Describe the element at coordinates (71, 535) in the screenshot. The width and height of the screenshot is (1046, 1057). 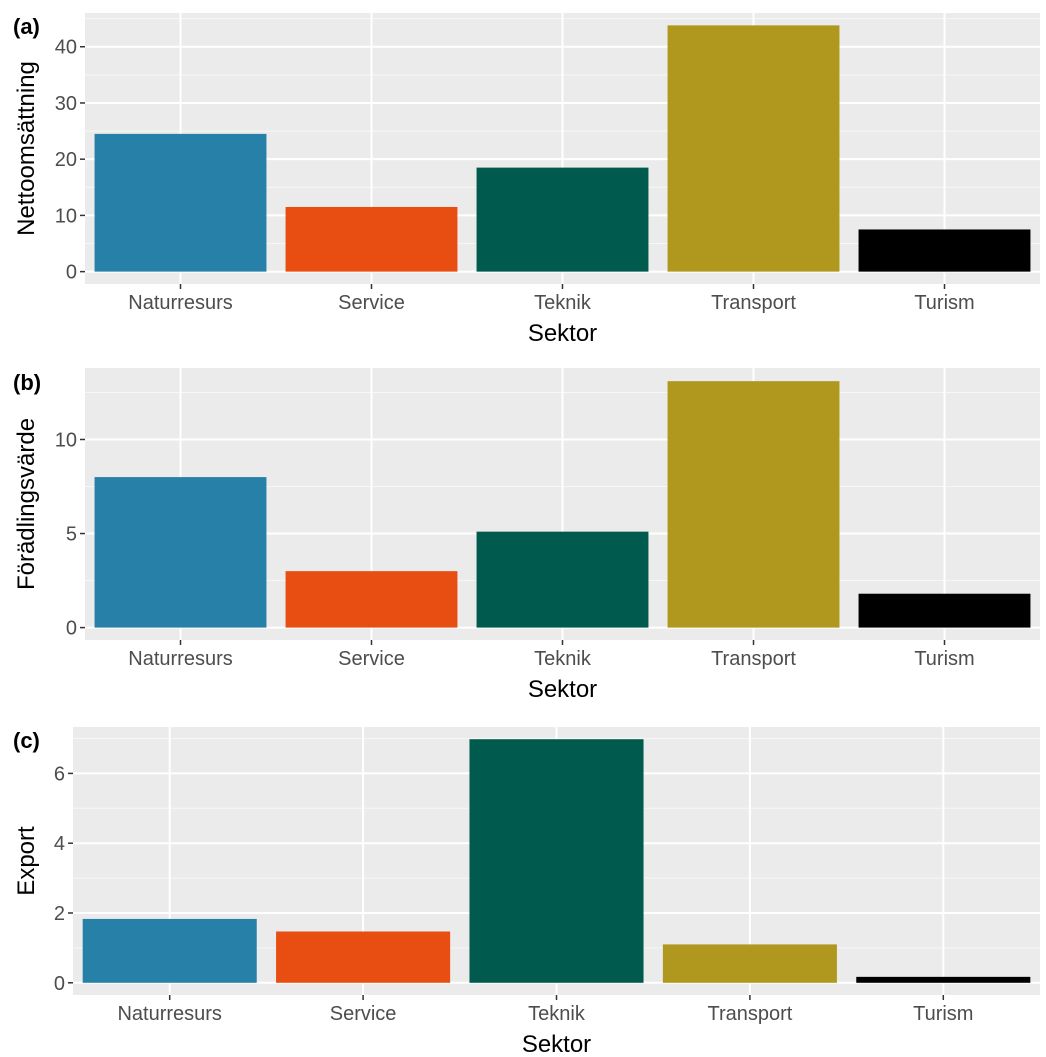
I see `y-tick-label: 5` at that location.